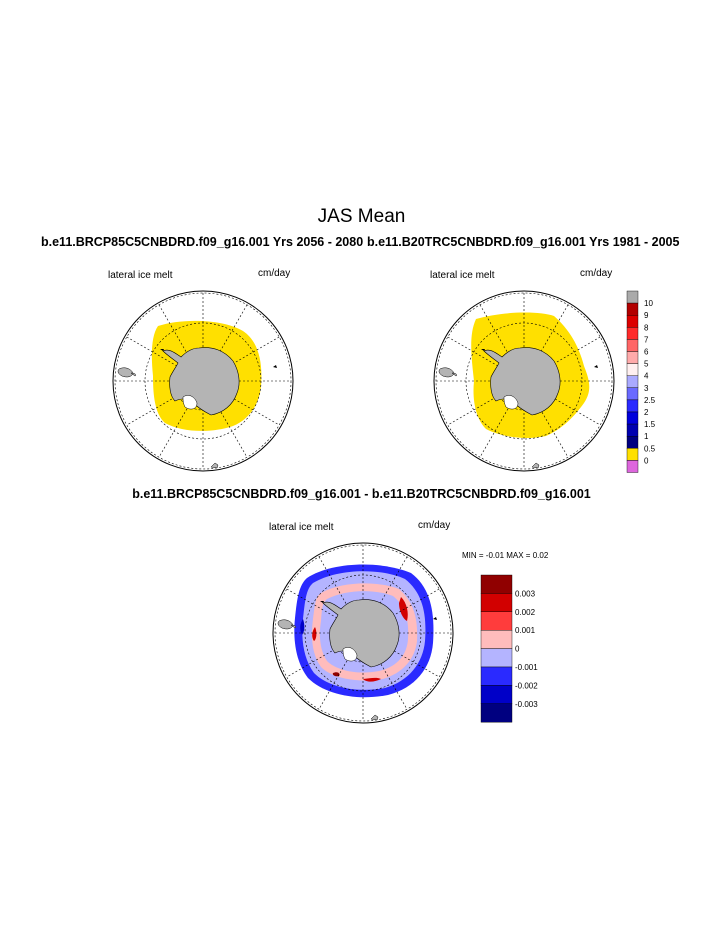 The width and height of the screenshot is (723, 935). I want to click on difference-colorbar: 0.003 0.002 0.001 0 -0.001 -0.002 -0.003, so click(509, 648).